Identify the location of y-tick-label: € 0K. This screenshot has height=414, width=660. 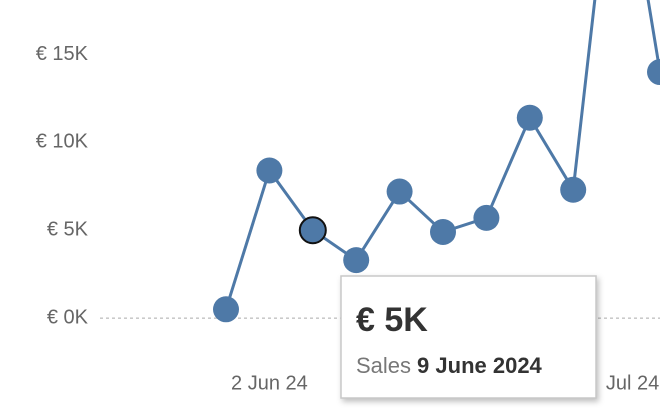
(68, 317).